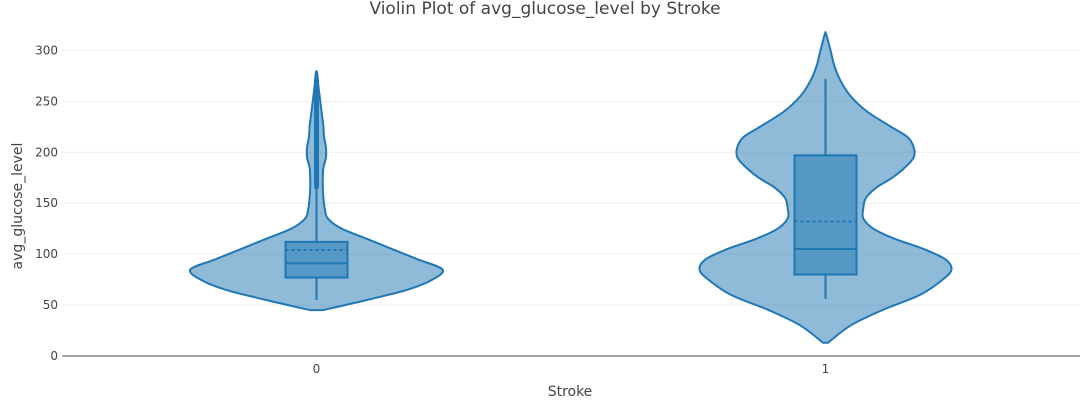  Describe the element at coordinates (54, 356) in the screenshot. I see `y-tick-label: 0` at that location.